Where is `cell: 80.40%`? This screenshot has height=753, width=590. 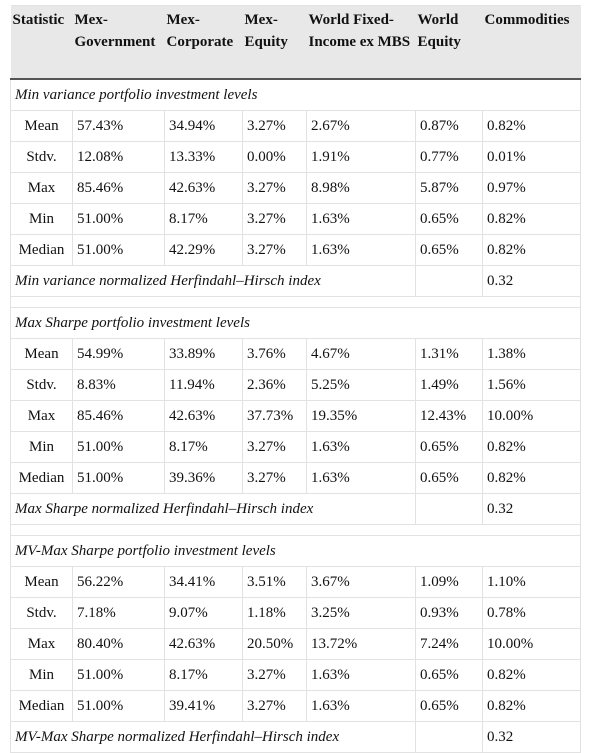 cell: 80.40% is located at coordinates (118, 644).